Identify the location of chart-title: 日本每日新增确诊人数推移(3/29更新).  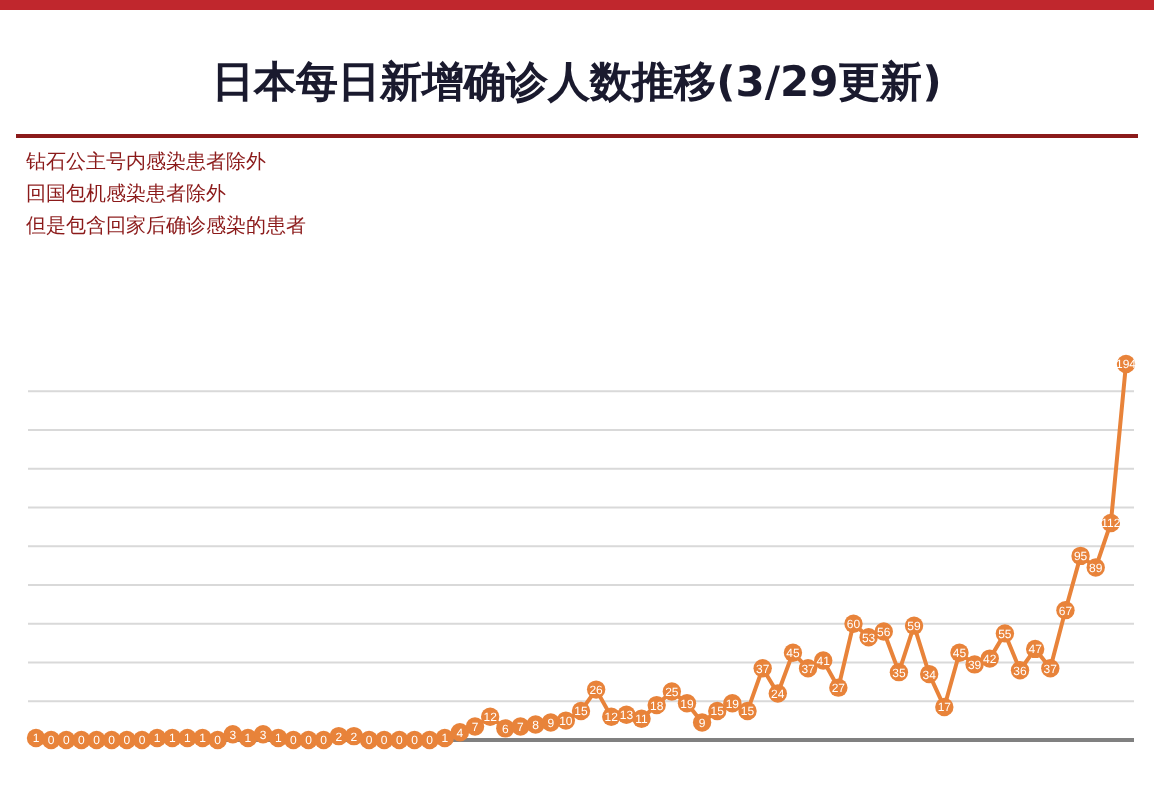
(577, 82).